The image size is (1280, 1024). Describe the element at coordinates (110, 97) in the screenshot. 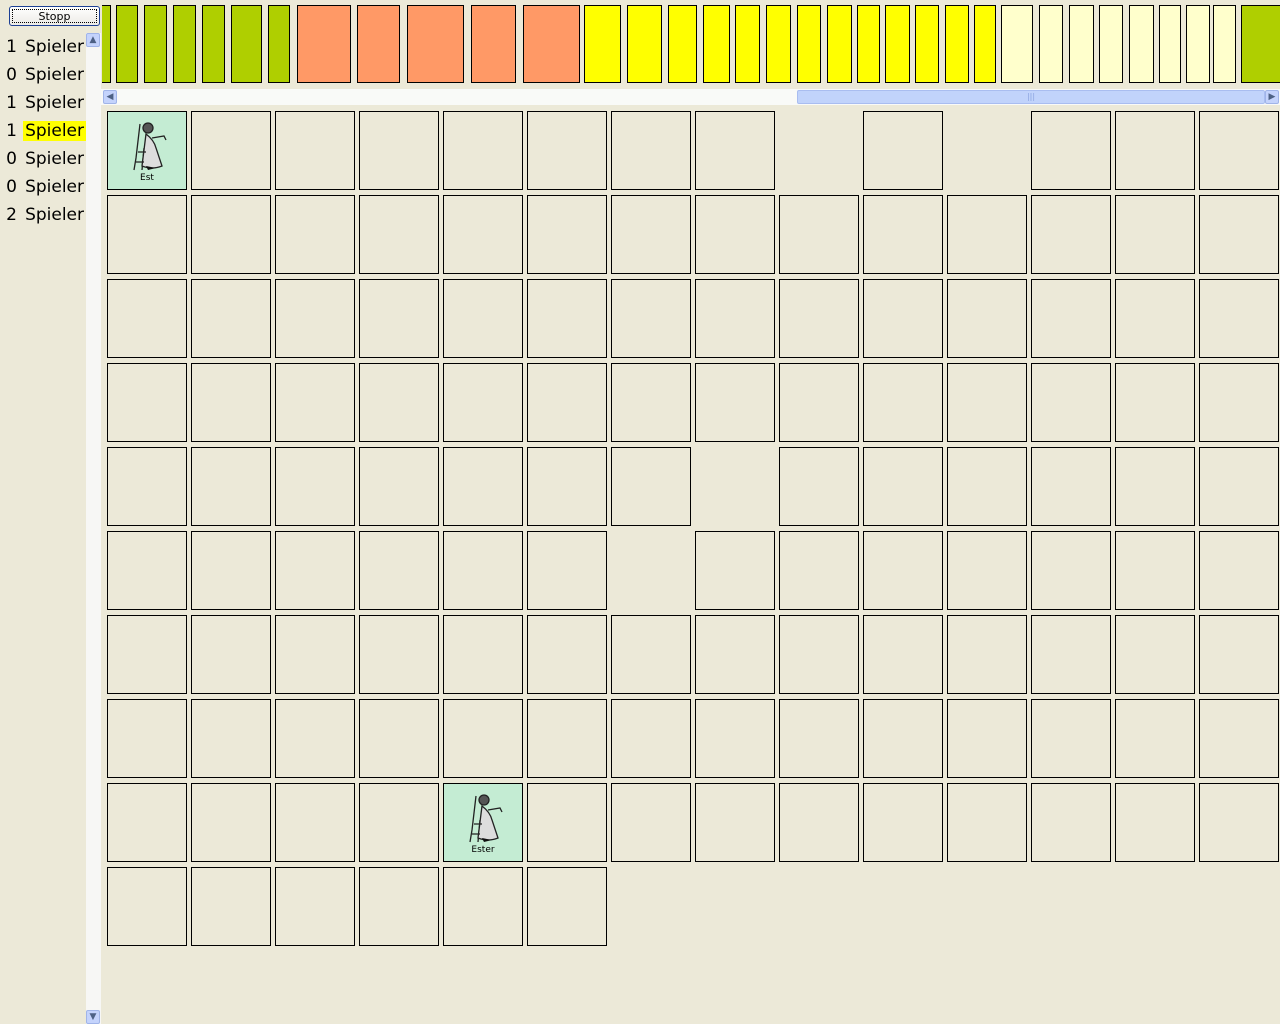

I see `scroll-left-button: ◀` at that location.